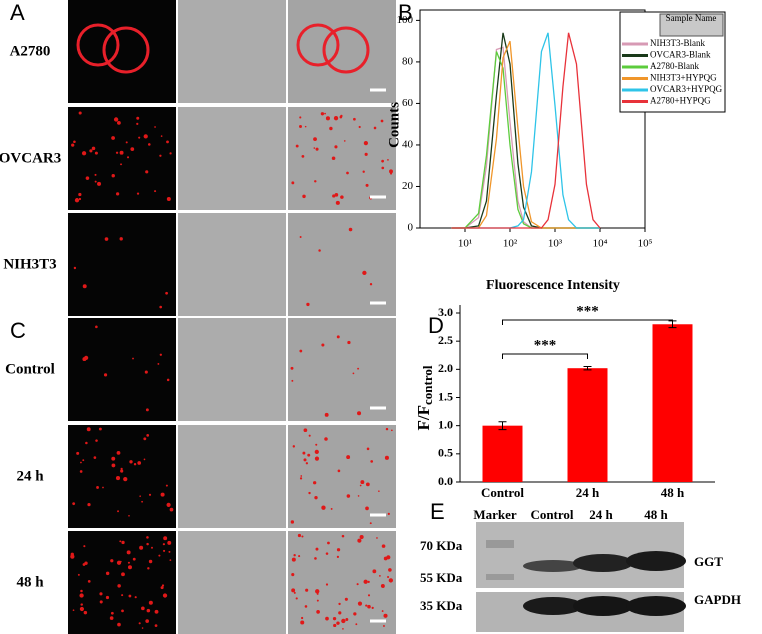  I want to click on panel-label: E, so click(437, 511).